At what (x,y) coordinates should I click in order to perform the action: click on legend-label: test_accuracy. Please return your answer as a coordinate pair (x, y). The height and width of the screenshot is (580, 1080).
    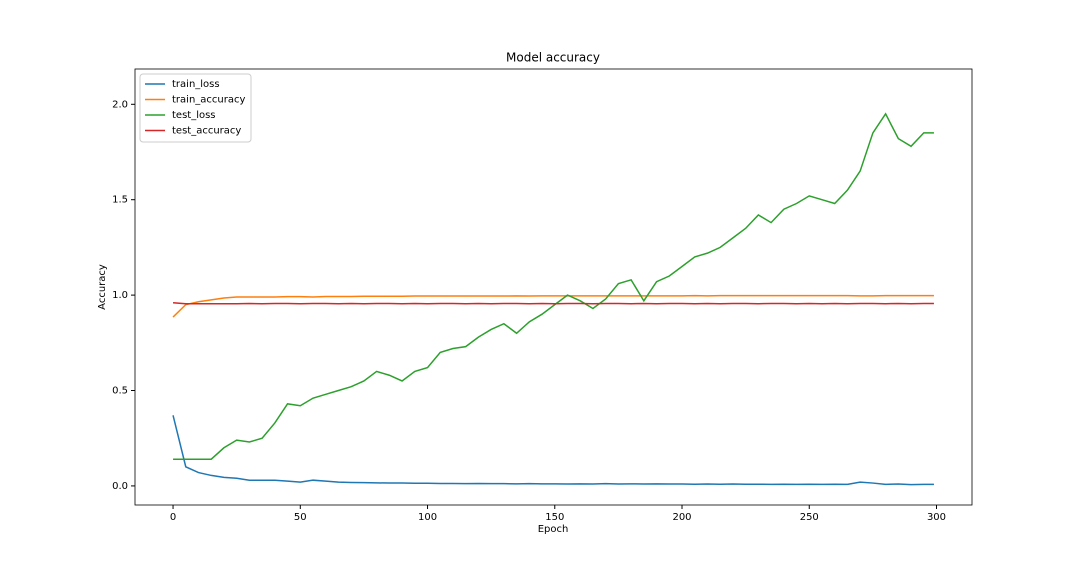
    Looking at the image, I should click on (206, 131).